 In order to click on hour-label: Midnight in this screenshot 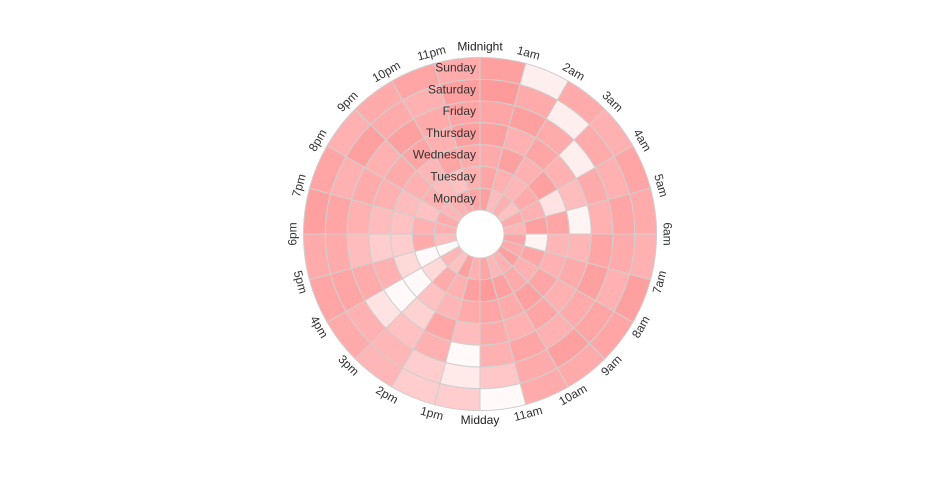, I will do `click(480, 47)`.